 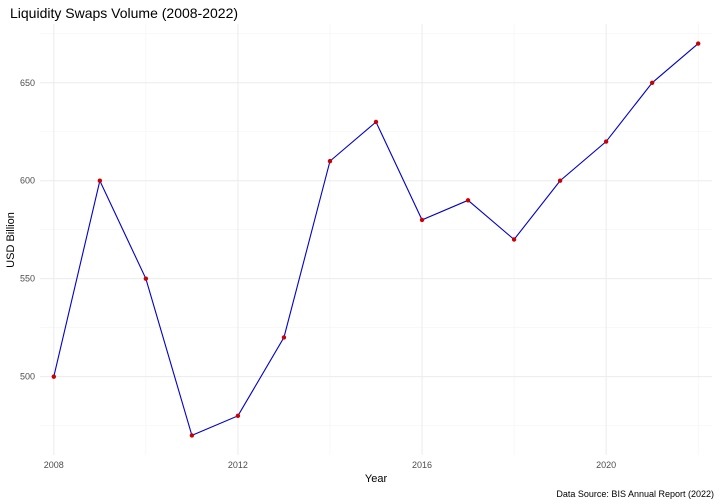 What do you see at coordinates (27, 83) in the screenshot?
I see `y-tick-label: 650` at bounding box center [27, 83].